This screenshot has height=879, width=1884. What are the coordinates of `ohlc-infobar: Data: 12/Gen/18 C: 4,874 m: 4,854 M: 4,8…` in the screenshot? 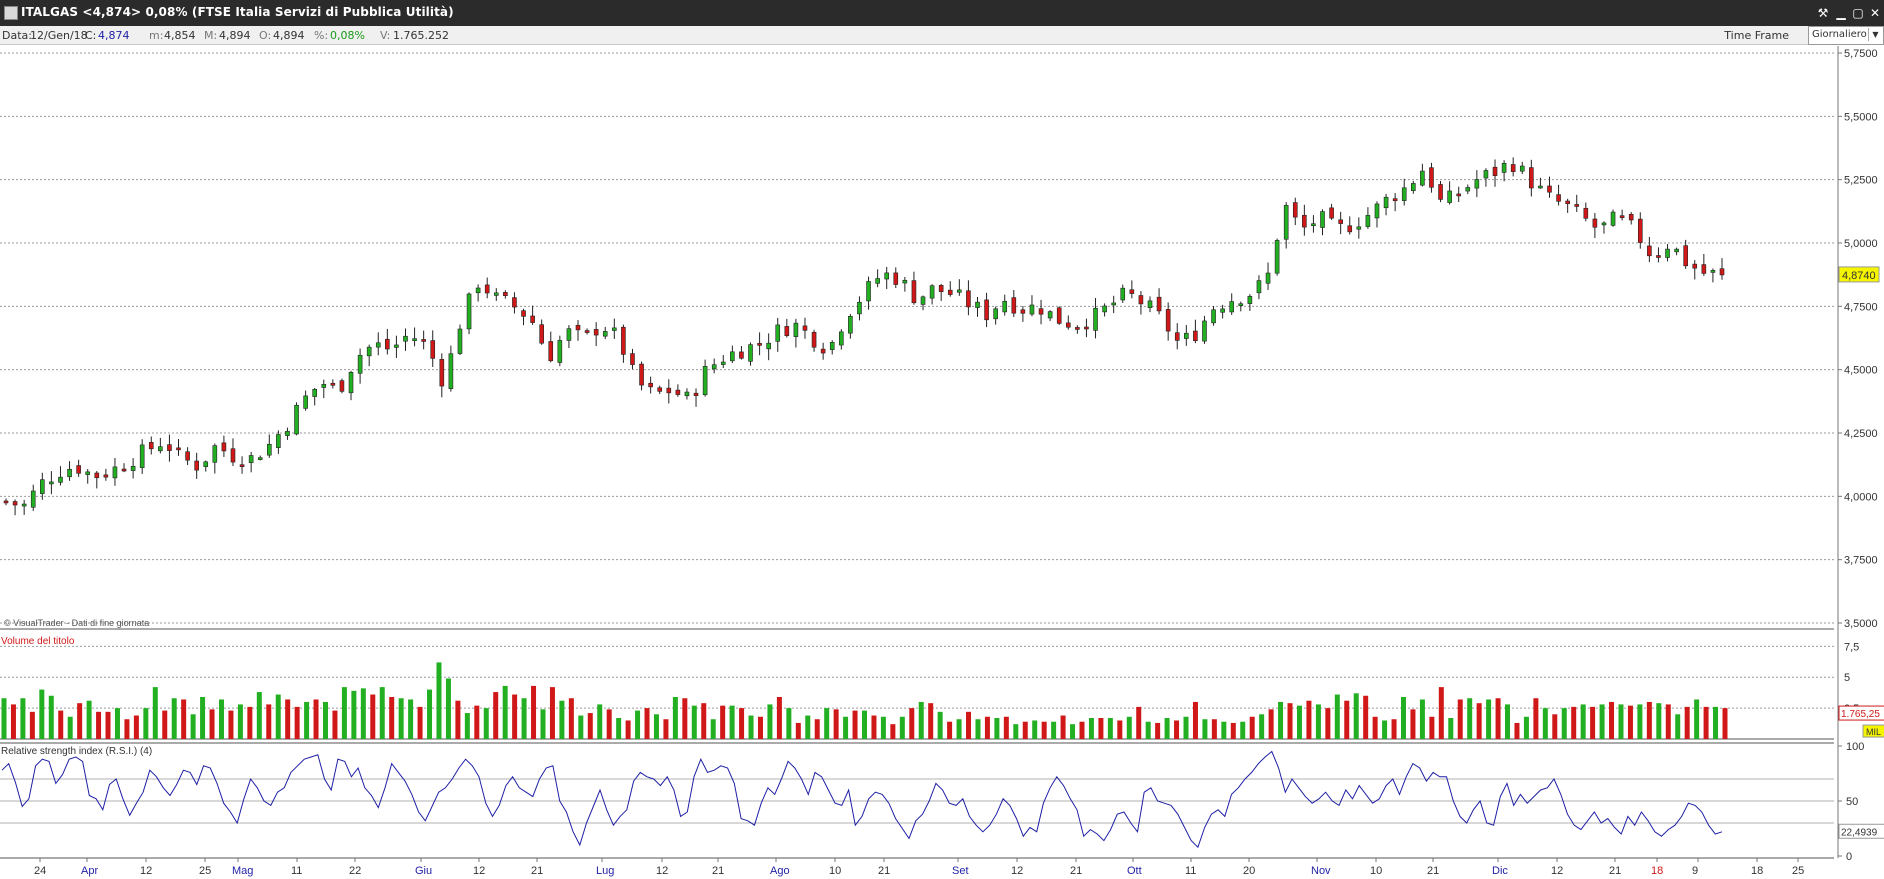 It's located at (942, 35).